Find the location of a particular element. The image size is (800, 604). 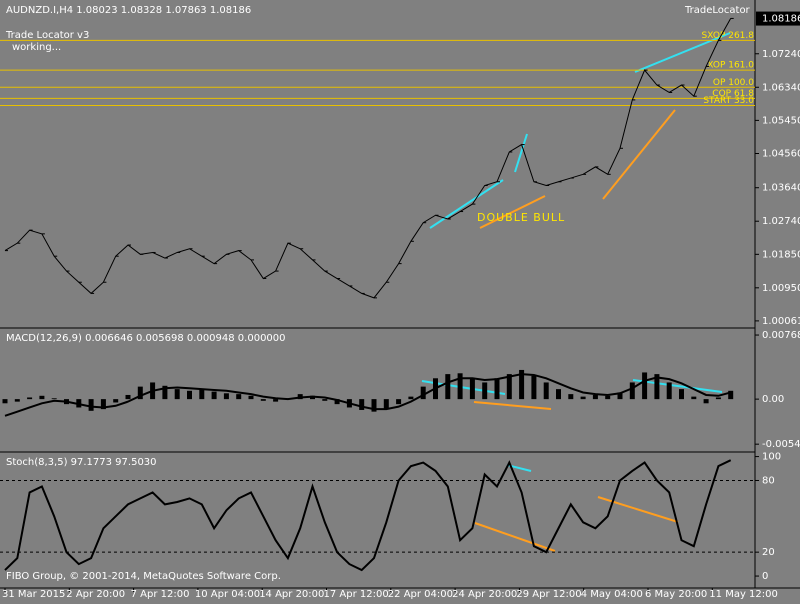

fib-level-label: OP 100.0 is located at coordinates (733, 83).